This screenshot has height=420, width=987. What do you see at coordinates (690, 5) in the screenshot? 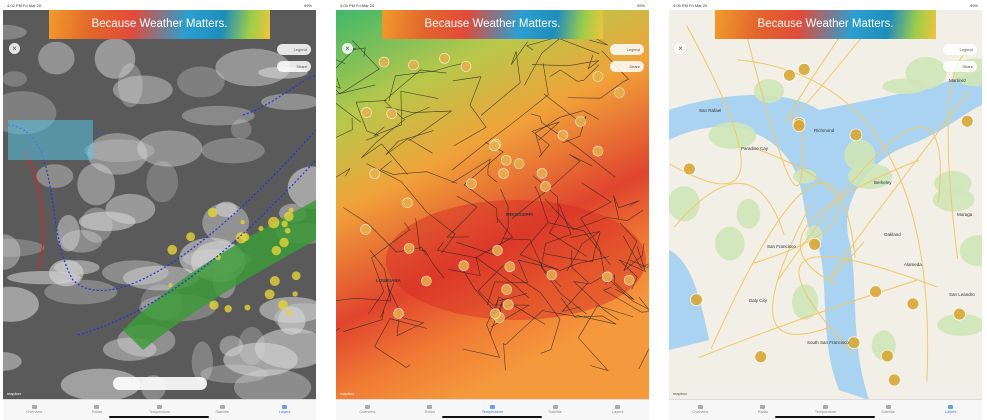
I see `status-time: 4:05 PM Fri Mar 20` at bounding box center [690, 5].